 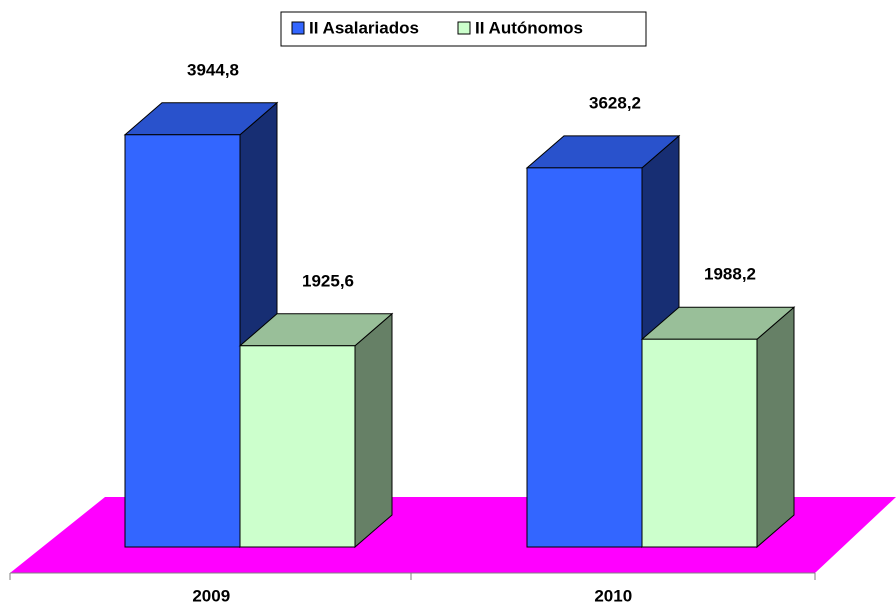 What do you see at coordinates (613, 595) in the screenshot?
I see `x-tick-label: 2010` at bounding box center [613, 595].